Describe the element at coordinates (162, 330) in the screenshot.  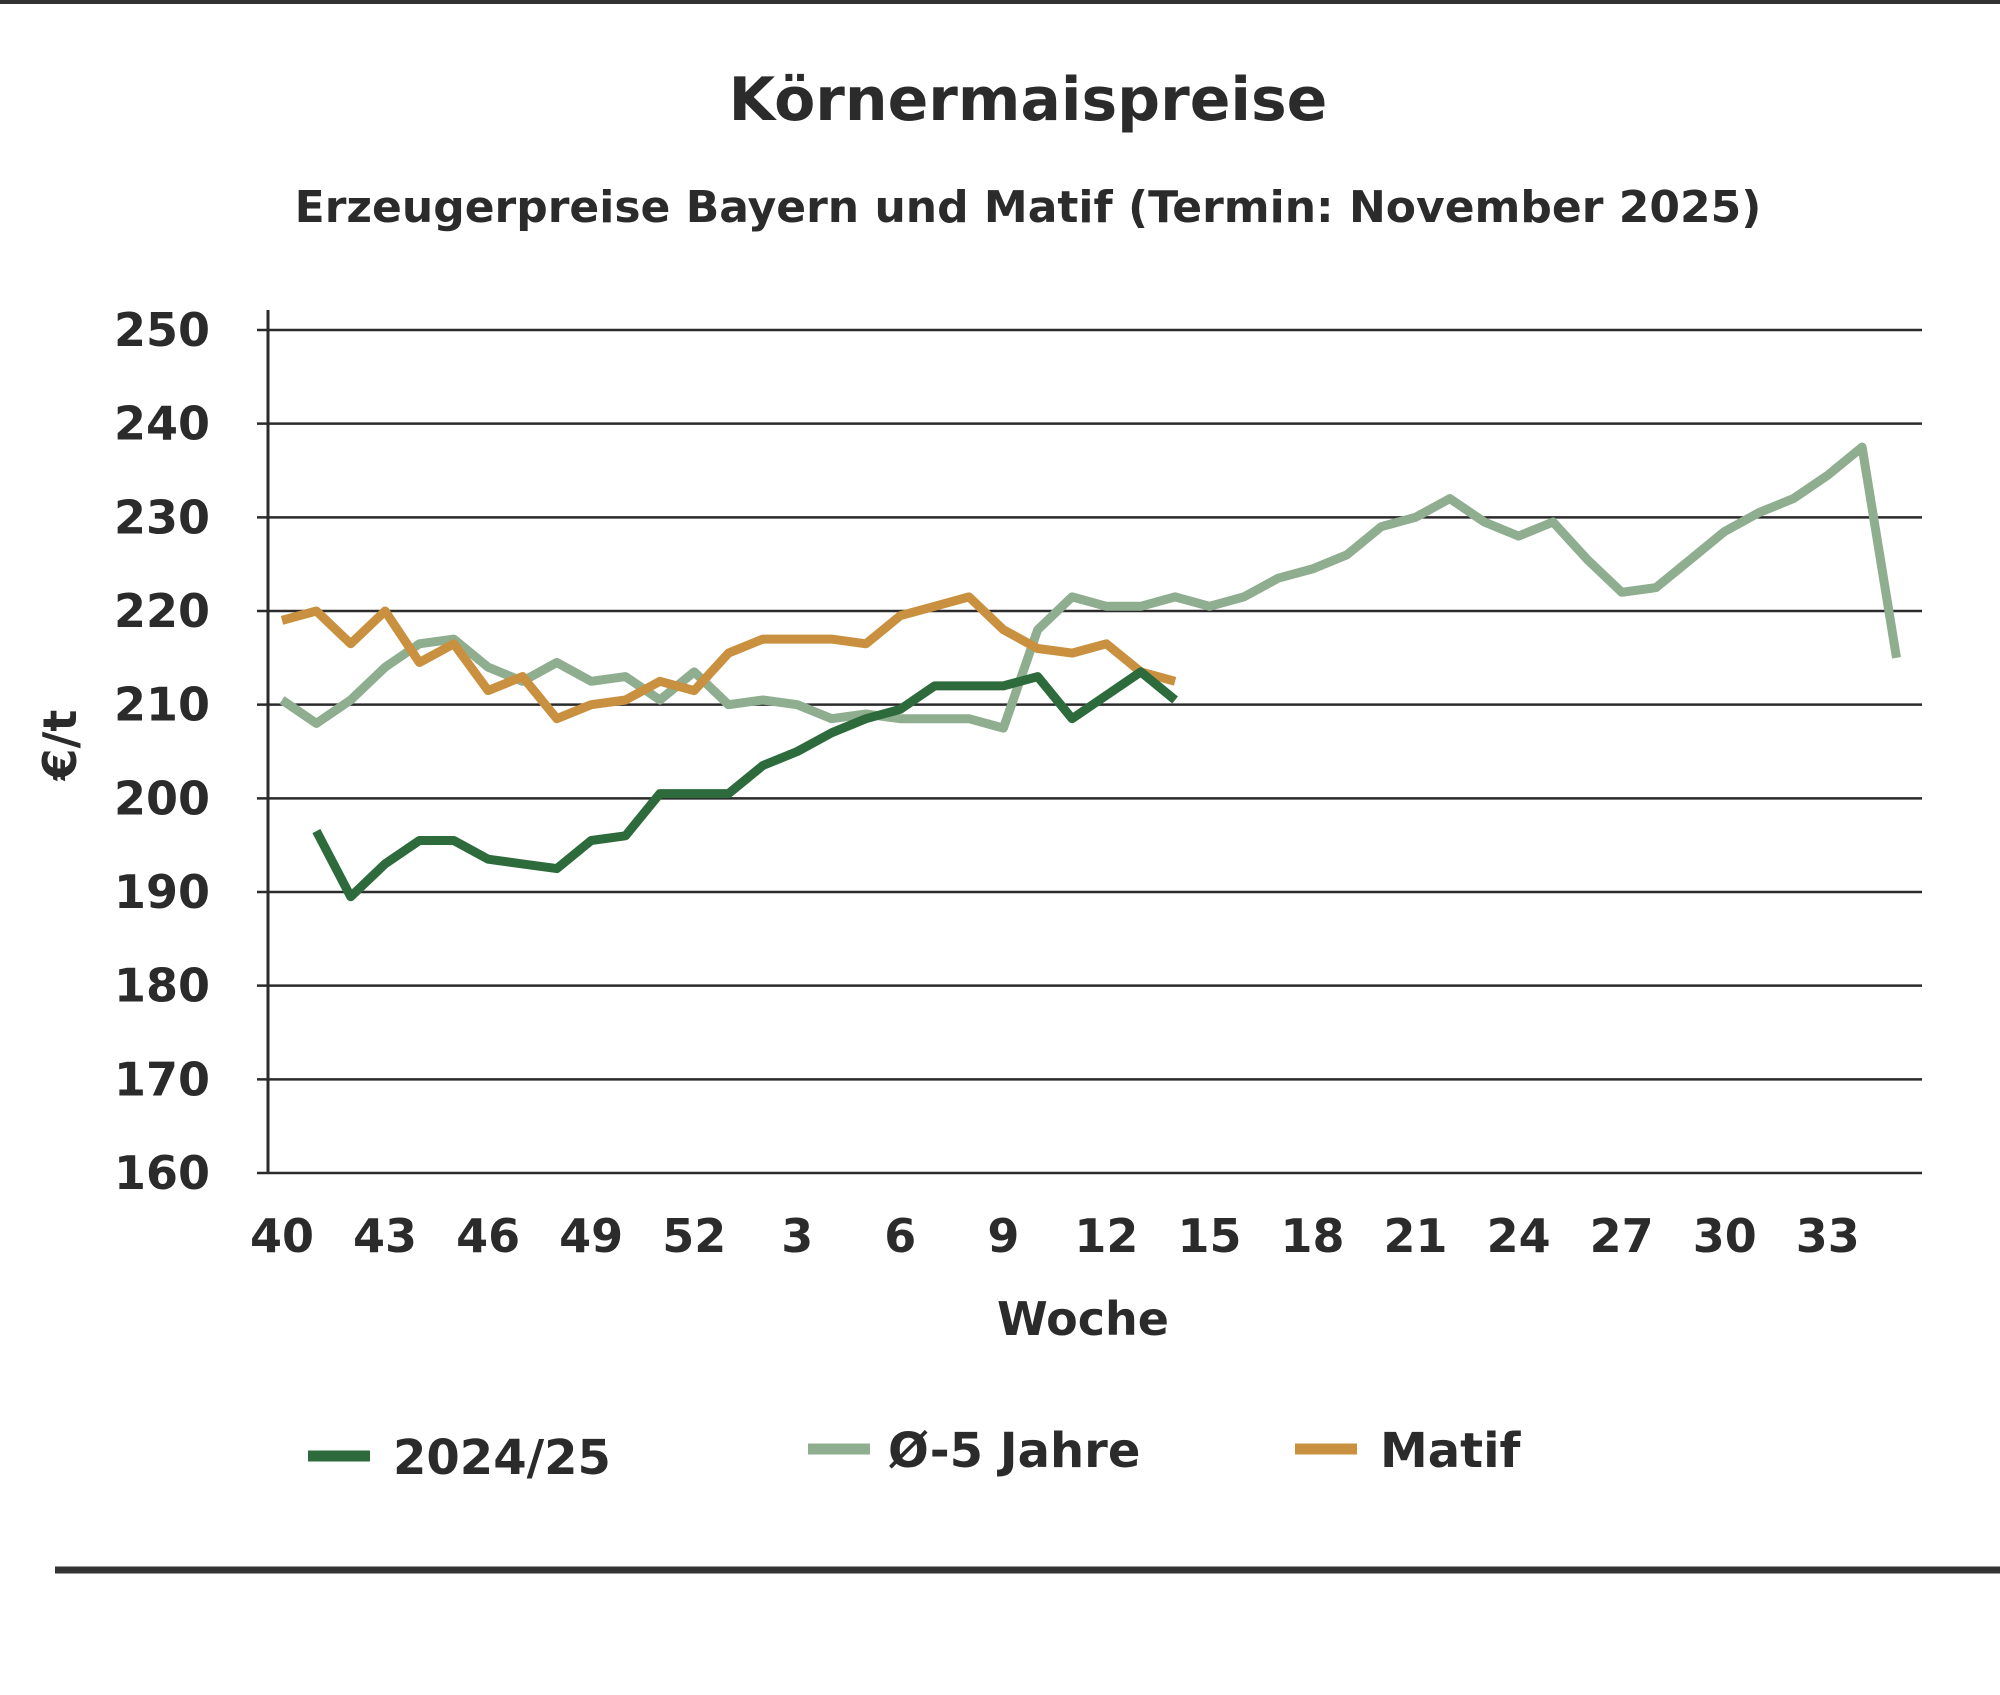
I see `y-tick-label: 250` at that location.